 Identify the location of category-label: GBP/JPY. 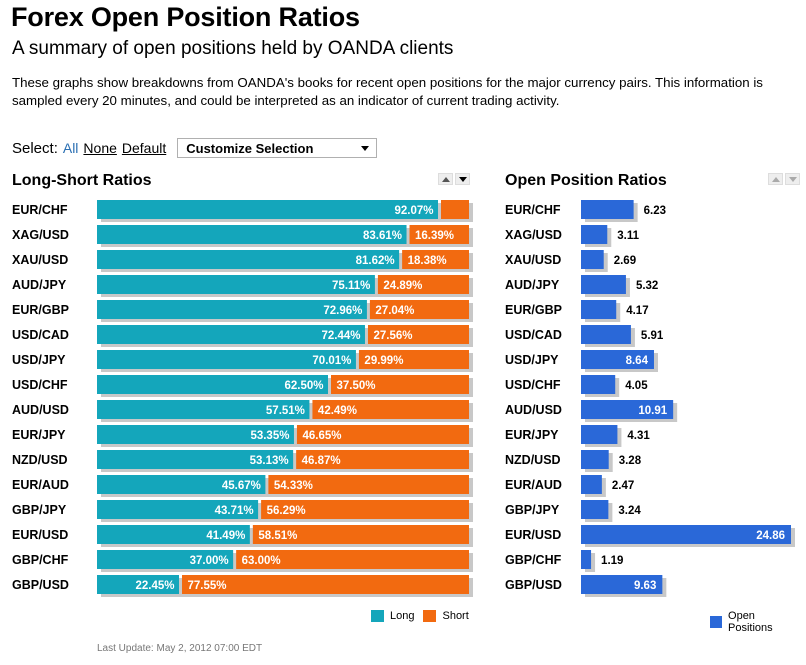
(39, 510).